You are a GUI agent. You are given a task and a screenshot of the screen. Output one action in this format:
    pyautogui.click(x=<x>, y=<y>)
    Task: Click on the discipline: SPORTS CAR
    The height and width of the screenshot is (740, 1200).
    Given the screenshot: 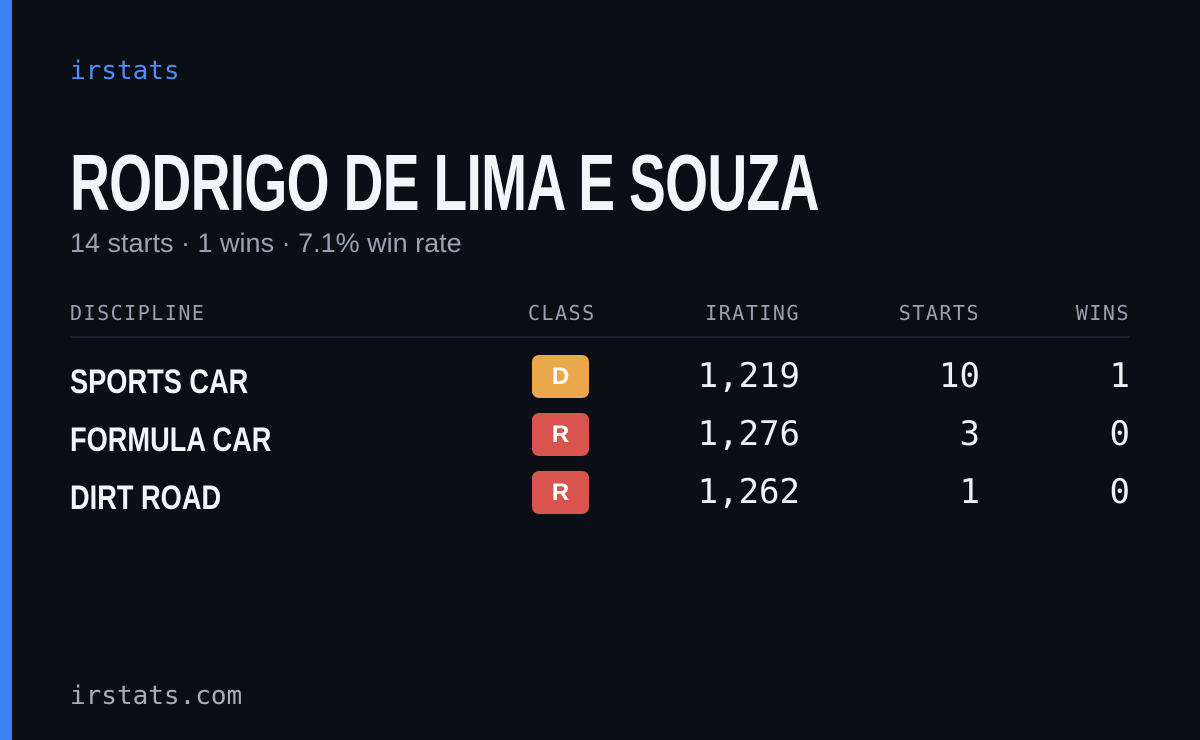 What is the action you would take?
    pyautogui.click(x=159, y=382)
    